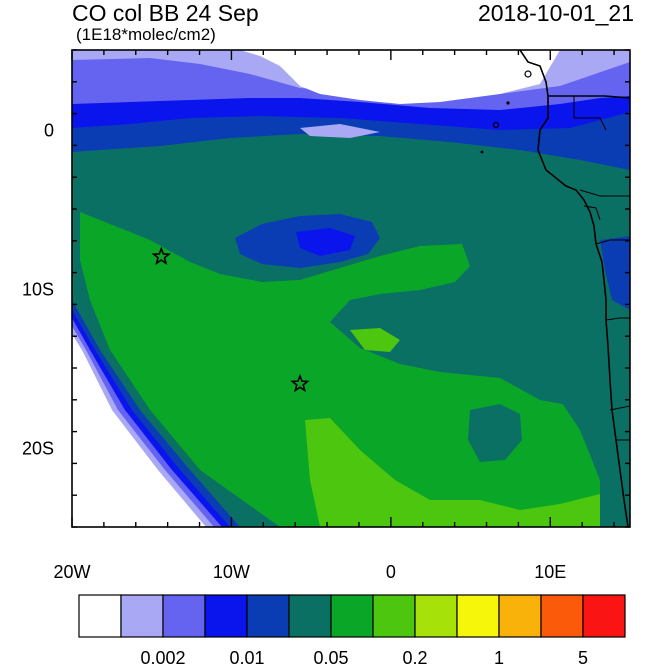  Describe the element at coordinates (165, 13) in the screenshot. I see `map-title: CO col BB 24 Sep` at that location.